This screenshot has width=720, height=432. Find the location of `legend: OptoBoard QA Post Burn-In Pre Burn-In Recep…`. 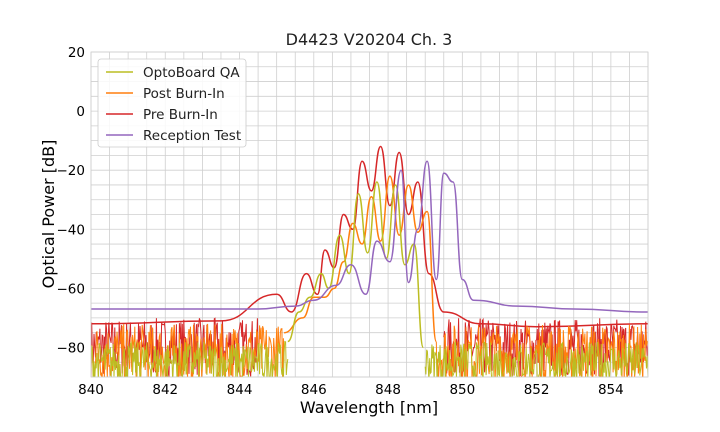

legend: OptoBoard QA Post Burn-In Pre Burn-In Recep… is located at coordinates (172, 103).